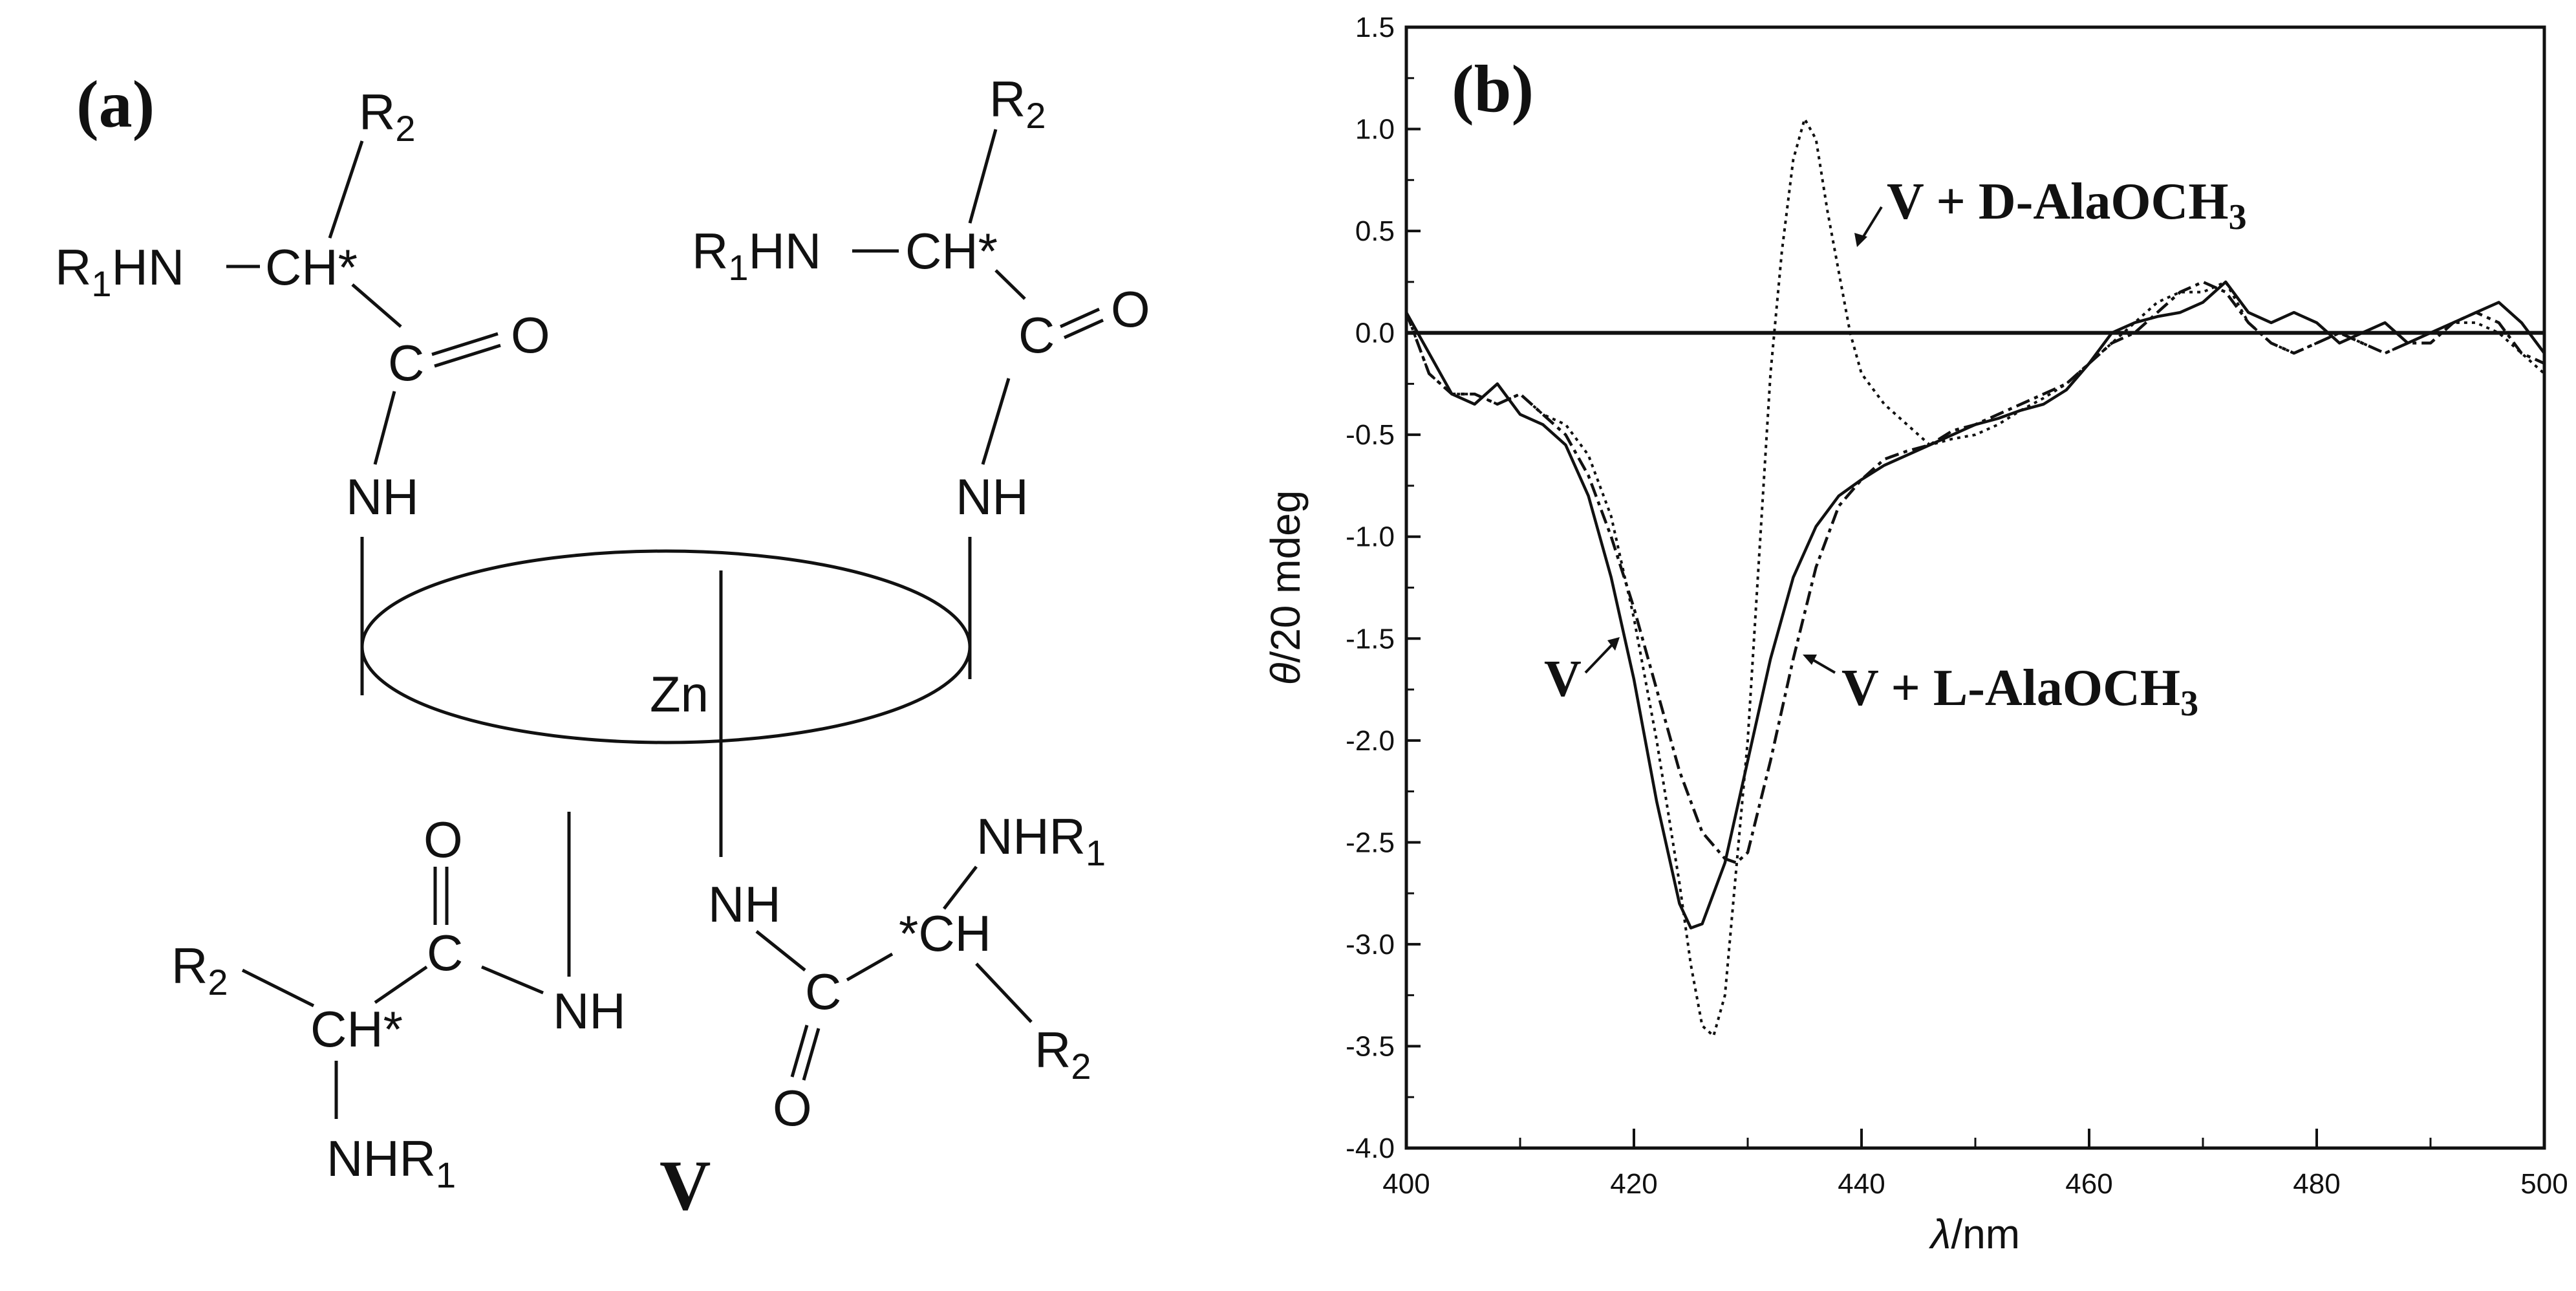  I want to click on carbonyl-o-lower-left: O, so click(443, 839).